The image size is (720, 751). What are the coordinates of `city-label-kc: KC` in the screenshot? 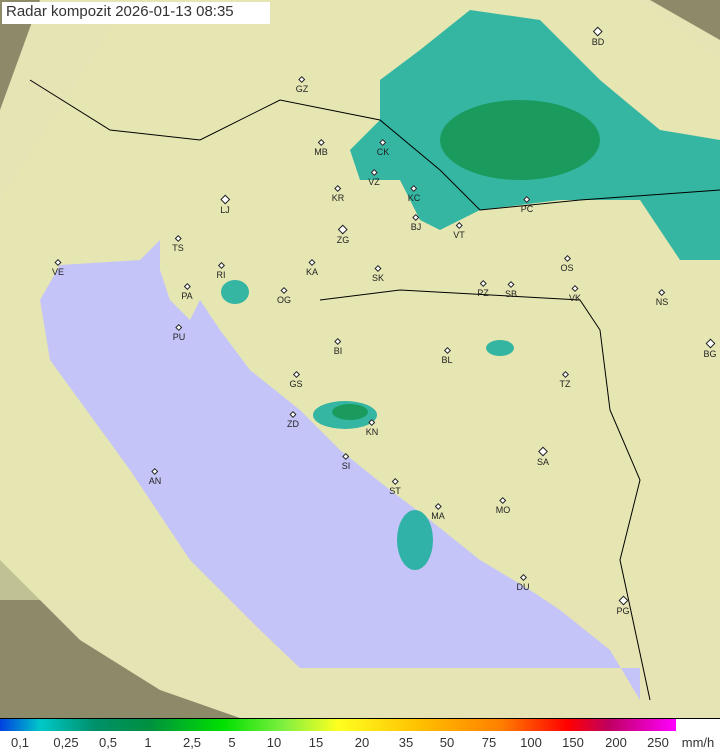 It's located at (414, 198).